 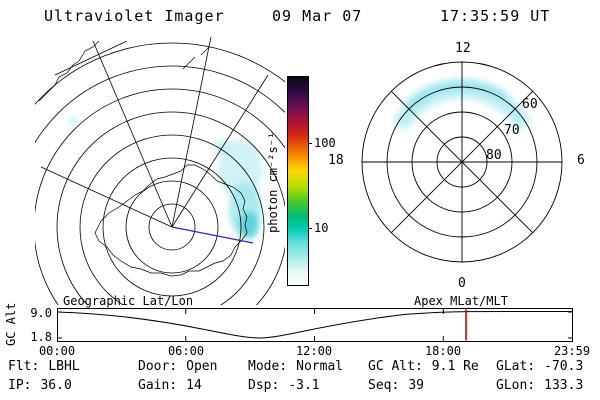 I want to click on status-ip-label: IP:, so click(x=20, y=385).